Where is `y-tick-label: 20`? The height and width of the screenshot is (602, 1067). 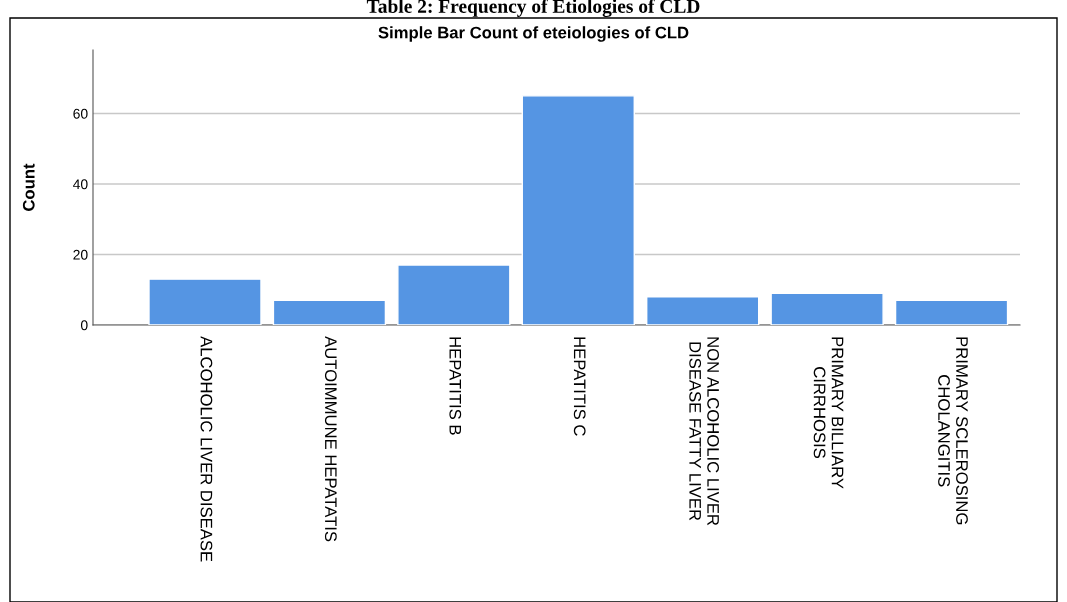 y-tick-label: 20 is located at coordinates (80, 254).